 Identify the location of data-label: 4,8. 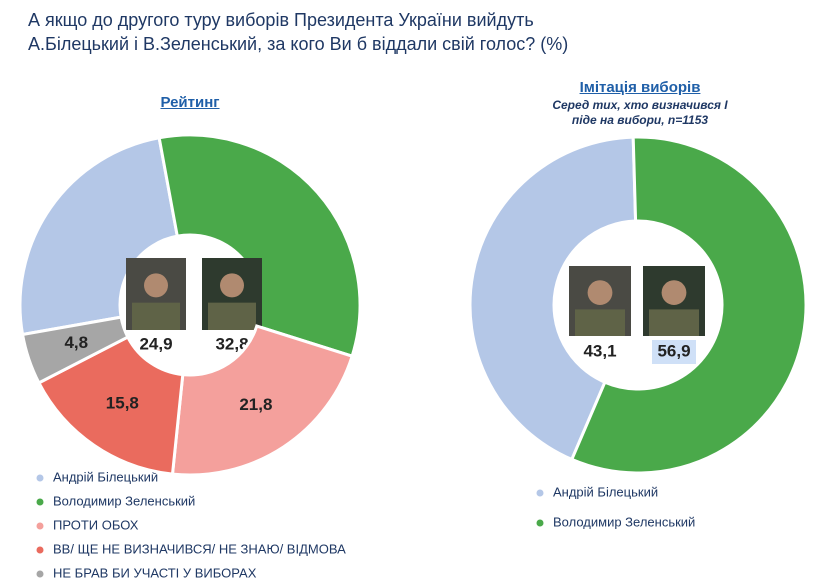
(76, 342).